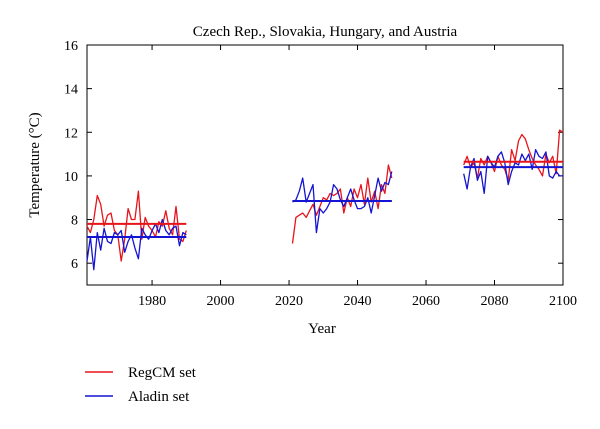 The image size is (600, 429). I want to click on x-axis-label: Year, so click(322, 329).